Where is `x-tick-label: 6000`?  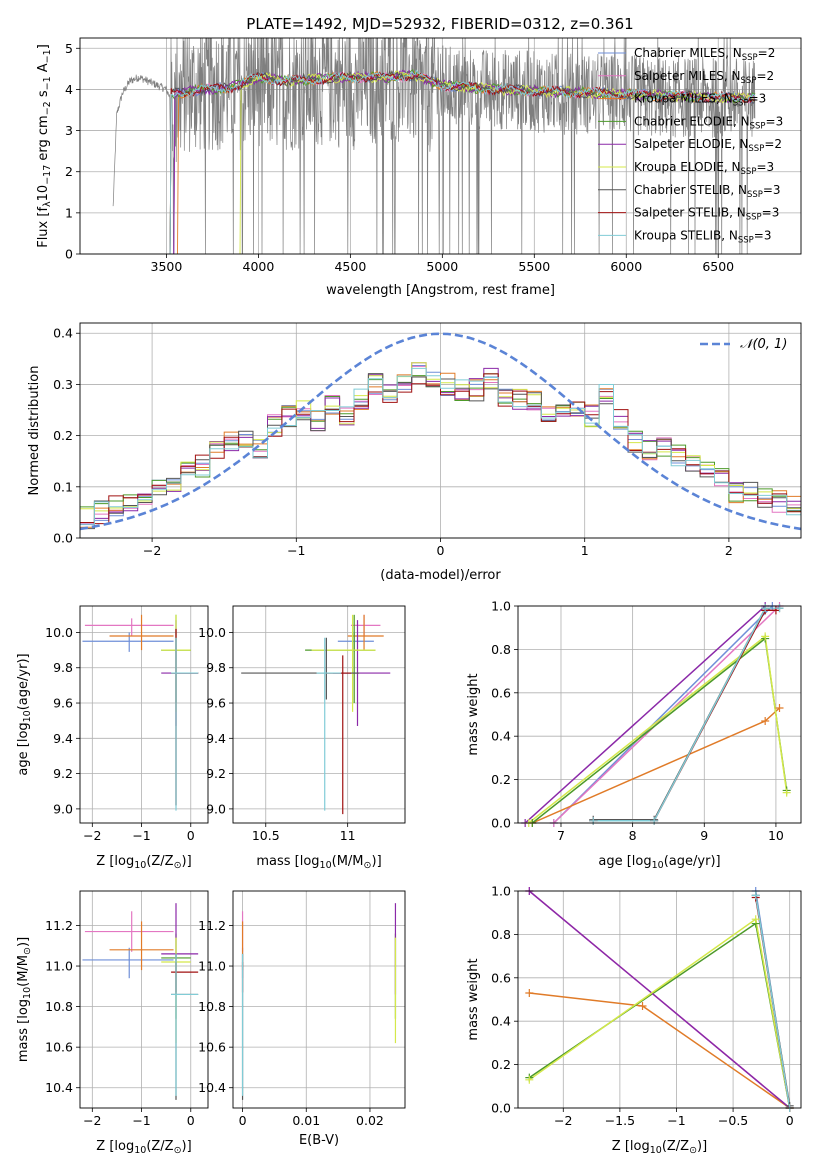 x-tick-label: 6000 is located at coordinates (626, 266).